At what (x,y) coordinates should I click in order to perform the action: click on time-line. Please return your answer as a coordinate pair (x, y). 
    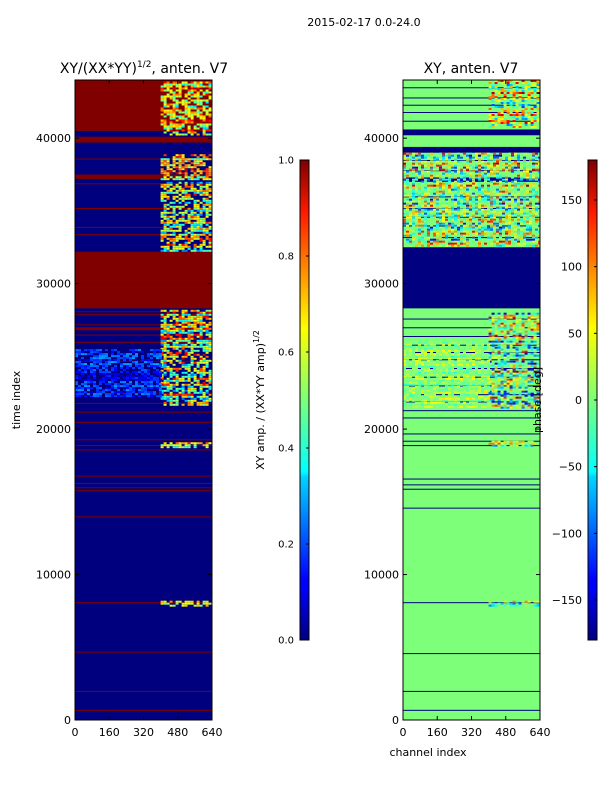
    Looking at the image, I should click on (143, 517).